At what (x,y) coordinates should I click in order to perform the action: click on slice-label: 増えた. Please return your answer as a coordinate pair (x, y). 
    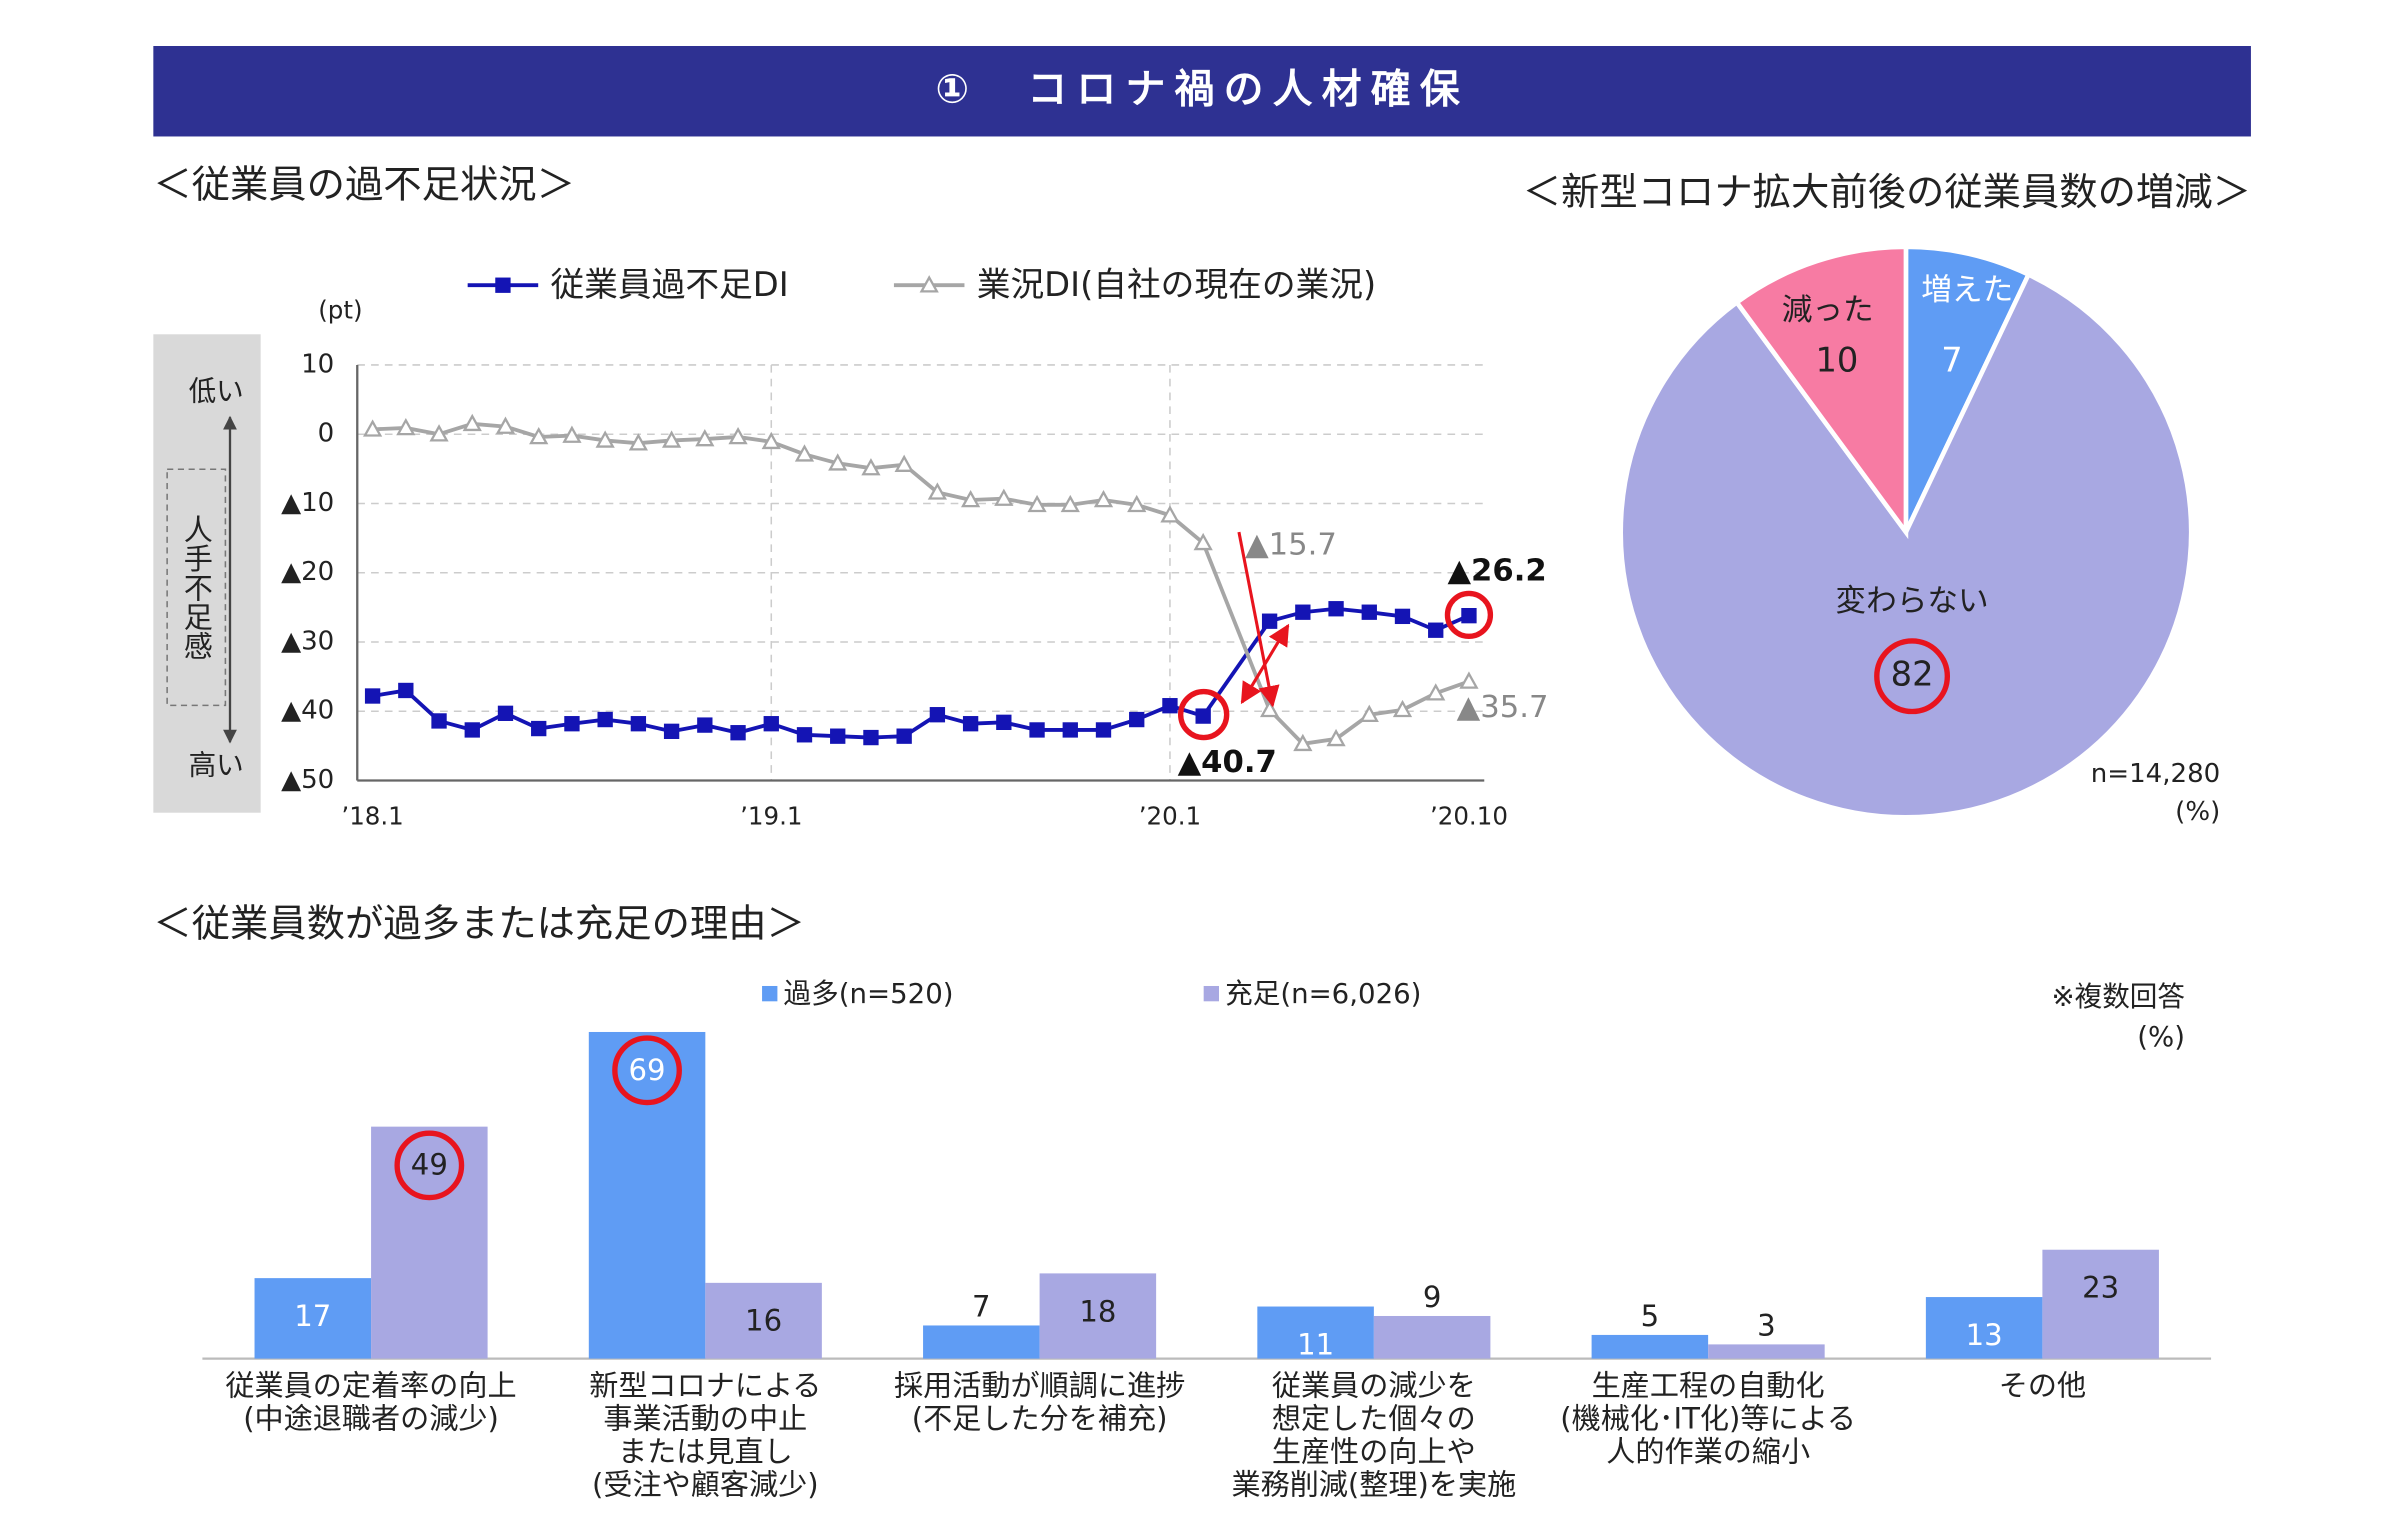
    Looking at the image, I should click on (1967, 290).